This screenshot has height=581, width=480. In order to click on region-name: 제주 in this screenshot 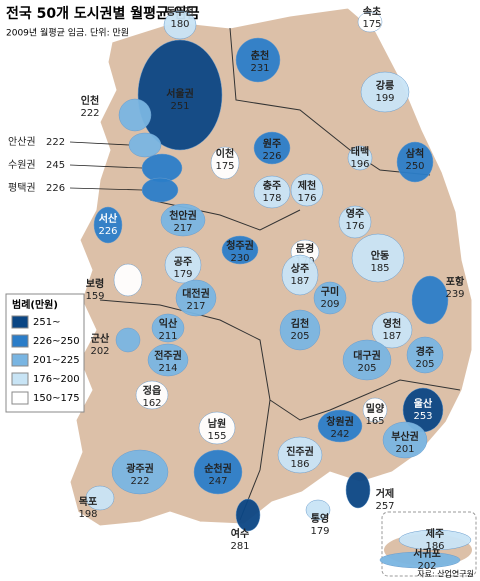, I will do `click(435, 533)`.